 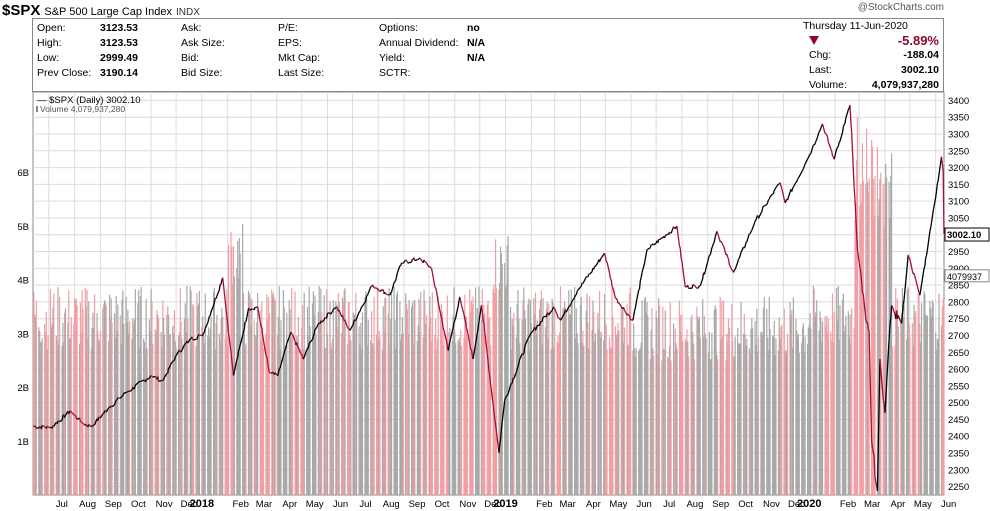 What do you see at coordinates (191, 28) in the screenshot?
I see `quote-label: Ask:` at bounding box center [191, 28].